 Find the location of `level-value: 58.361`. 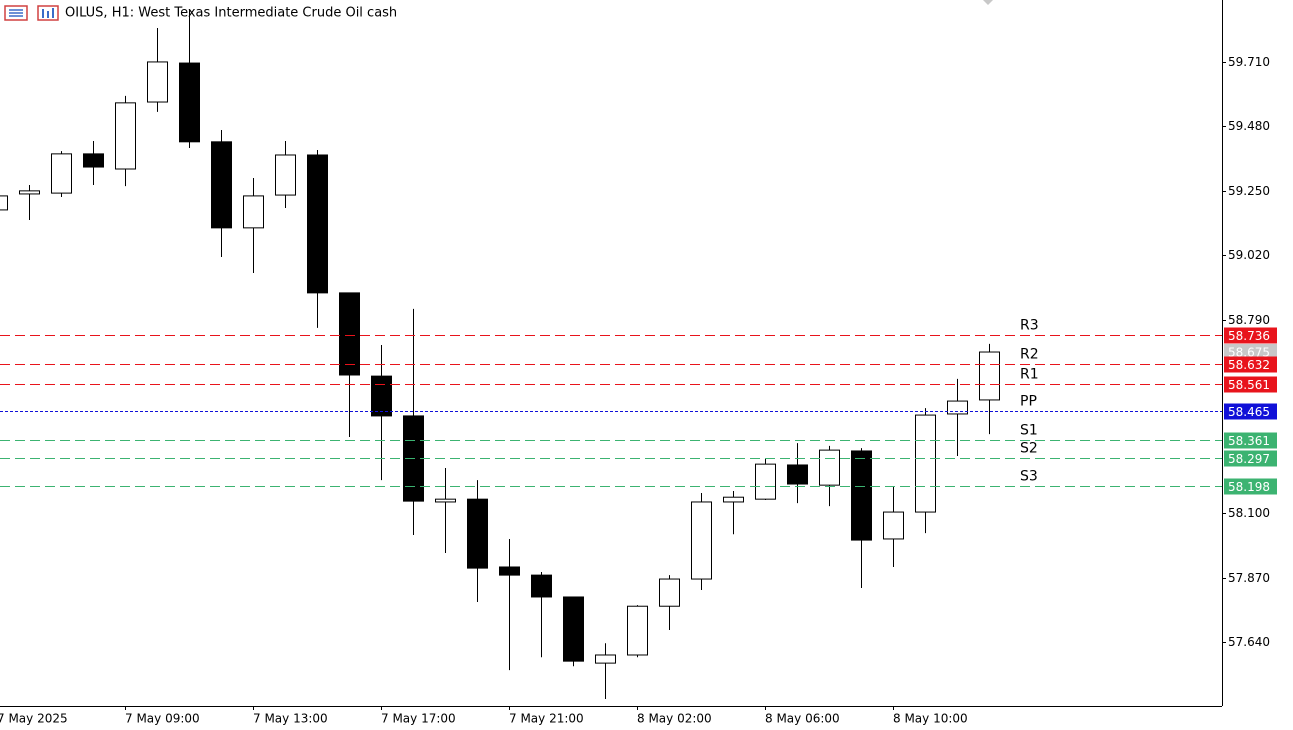

level-value: 58.361 is located at coordinates (1249, 441).